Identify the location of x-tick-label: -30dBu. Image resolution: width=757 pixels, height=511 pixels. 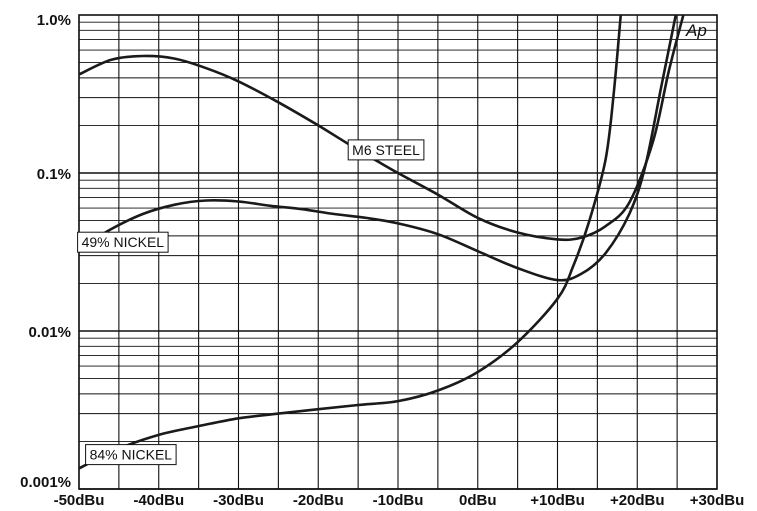
(238, 500).